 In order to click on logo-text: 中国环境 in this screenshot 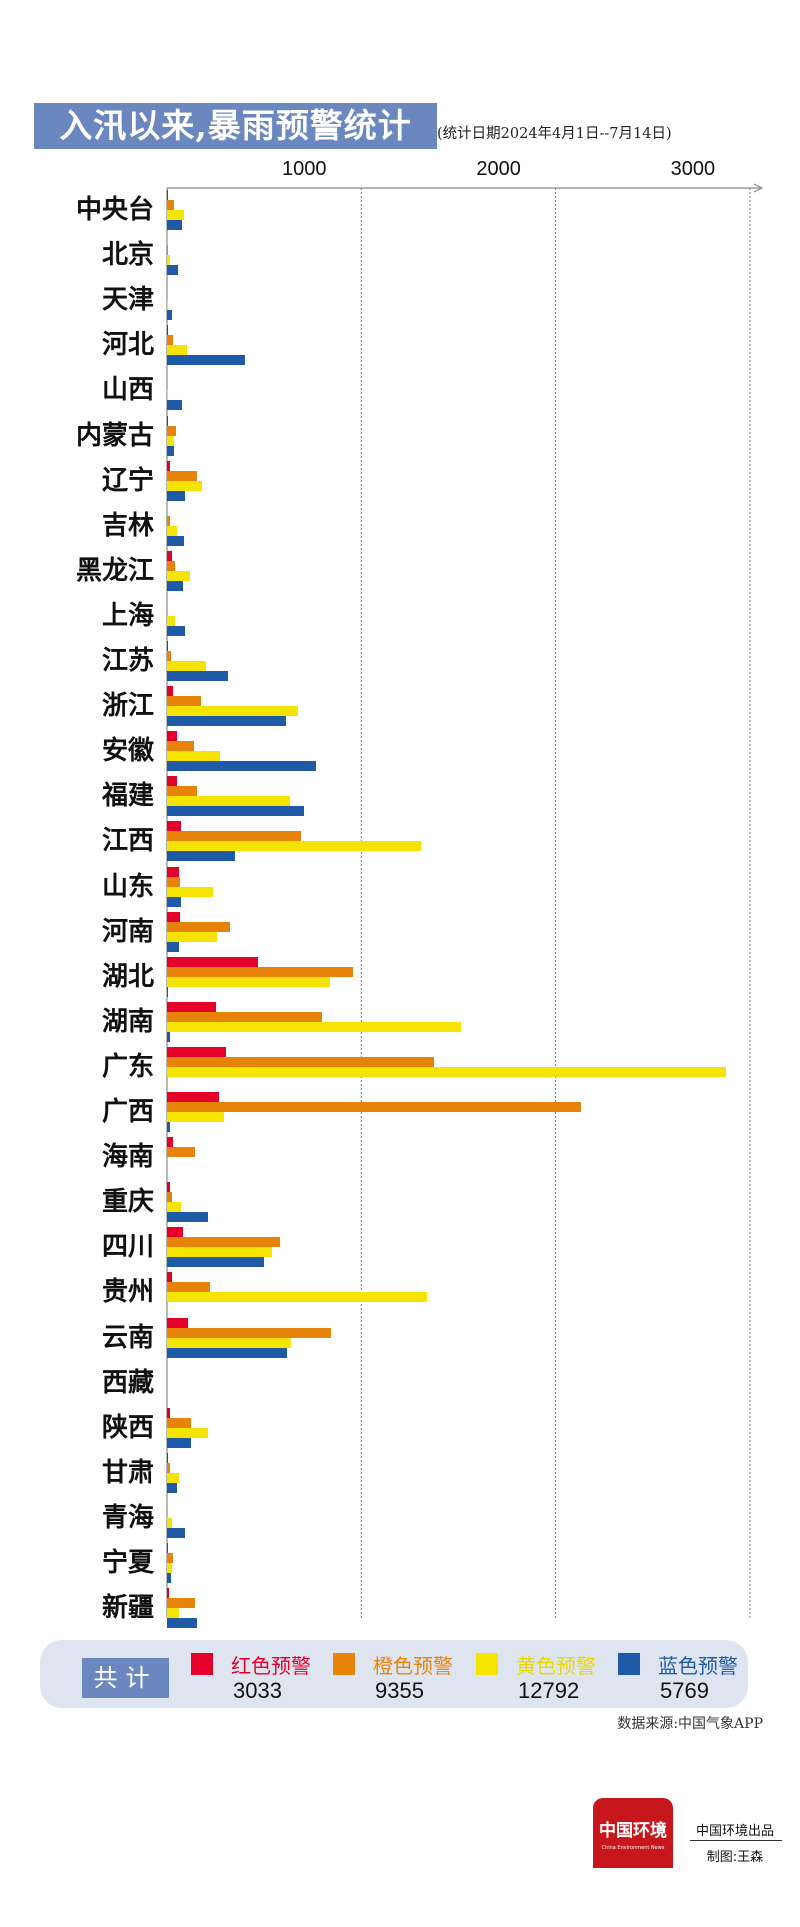, I will do `click(633, 1831)`.